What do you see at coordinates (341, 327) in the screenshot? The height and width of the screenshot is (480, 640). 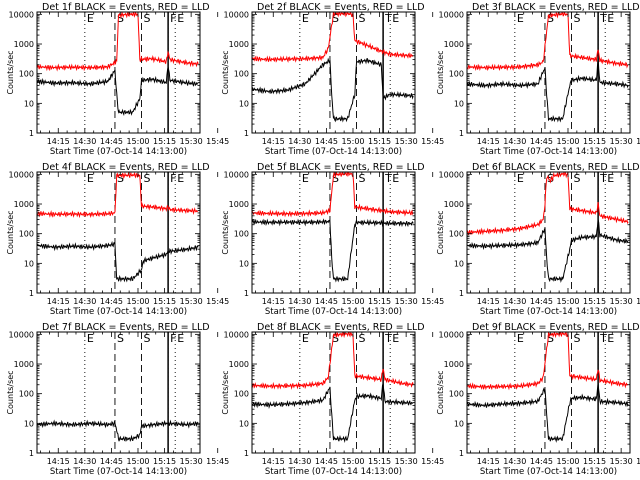 I see `panel-title: Det 8f BLACK = Events, RED = LLD` at bounding box center [341, 327].